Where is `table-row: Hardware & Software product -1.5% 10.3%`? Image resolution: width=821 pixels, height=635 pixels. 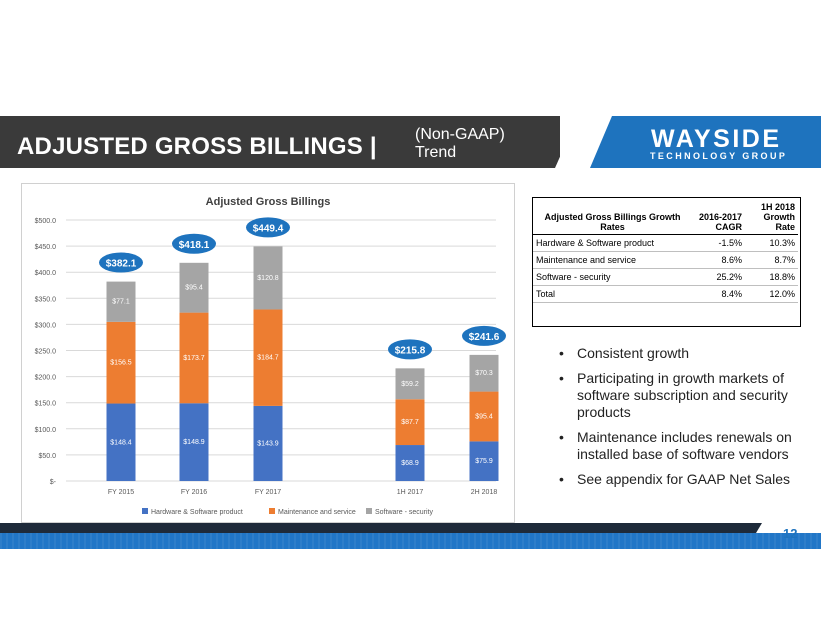 table-row: Hardware & Software product -1.5% 10.3% is located at coordinates (665, 243).